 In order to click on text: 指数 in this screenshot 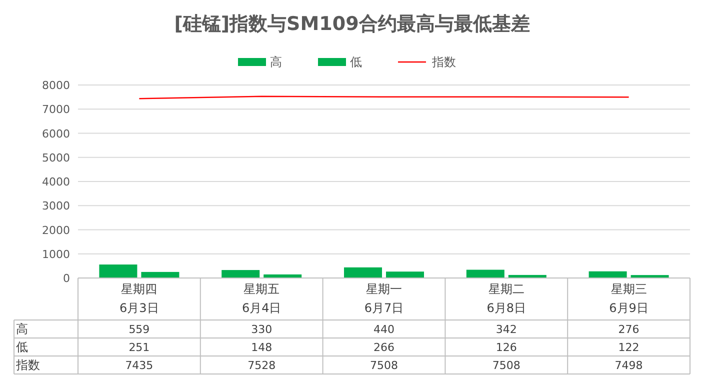, I will do `click(28, 365)`.